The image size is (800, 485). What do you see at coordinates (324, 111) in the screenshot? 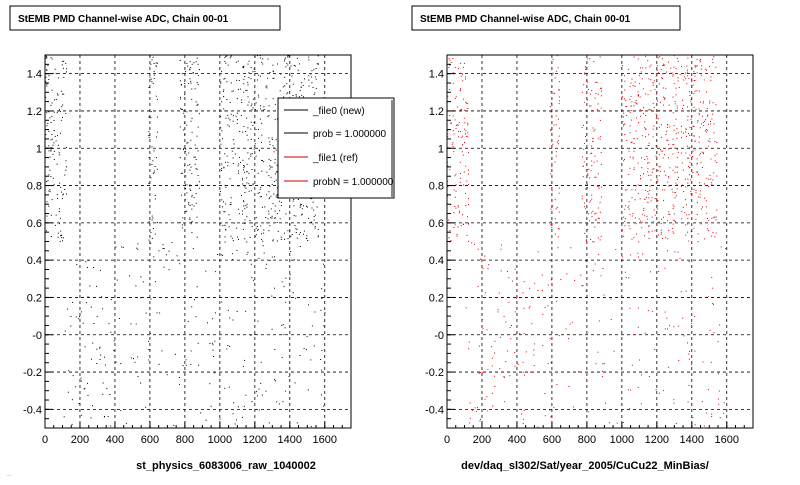
I see `legend-entry: _file0 (new)` at bounding box center [324, 111].